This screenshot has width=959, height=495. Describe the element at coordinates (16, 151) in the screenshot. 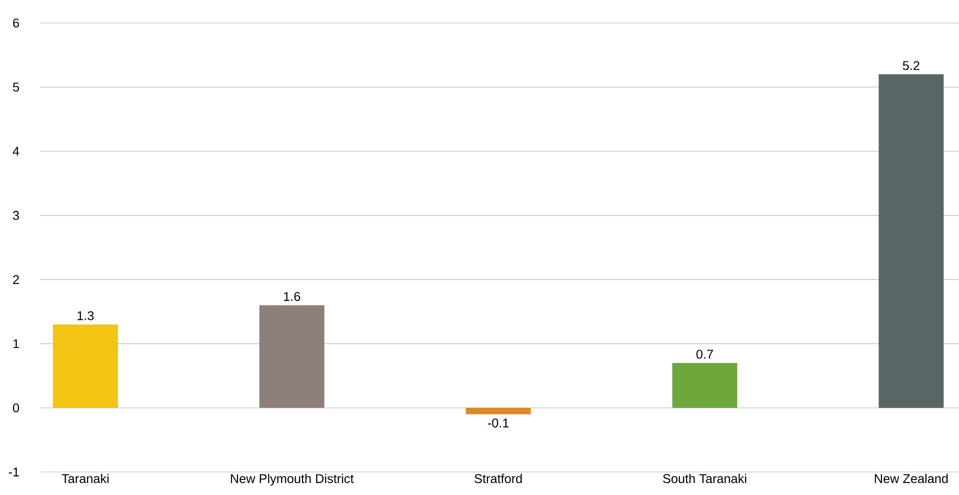

I see `y-tick-label: 4` at that location.